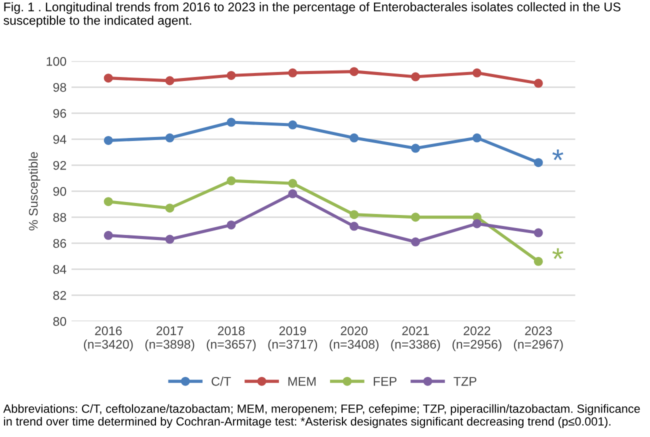 This screenshot has height=437, width=650. I want to click on y-tick-label: 84, so click(59, 269).